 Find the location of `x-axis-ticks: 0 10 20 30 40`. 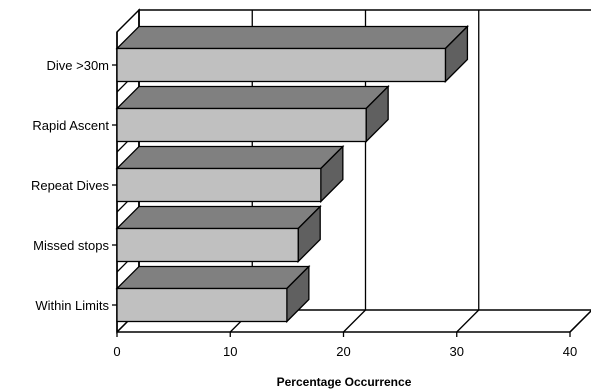

x-axis-ticks: 0 10 20 30 40 is located at coordinates (345, 345).